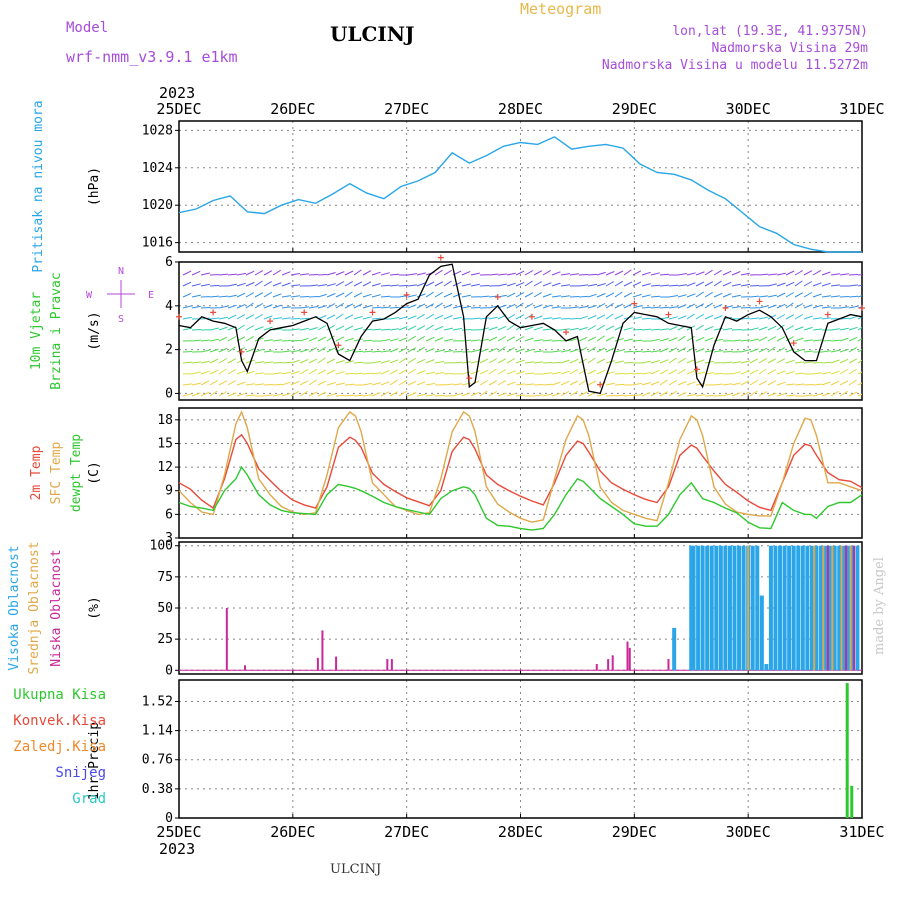 This screenshot has width=900, height=900. Describe the element at coordinates (372, 312) in the screenshot. I see `wind-gust-marker` at that location.